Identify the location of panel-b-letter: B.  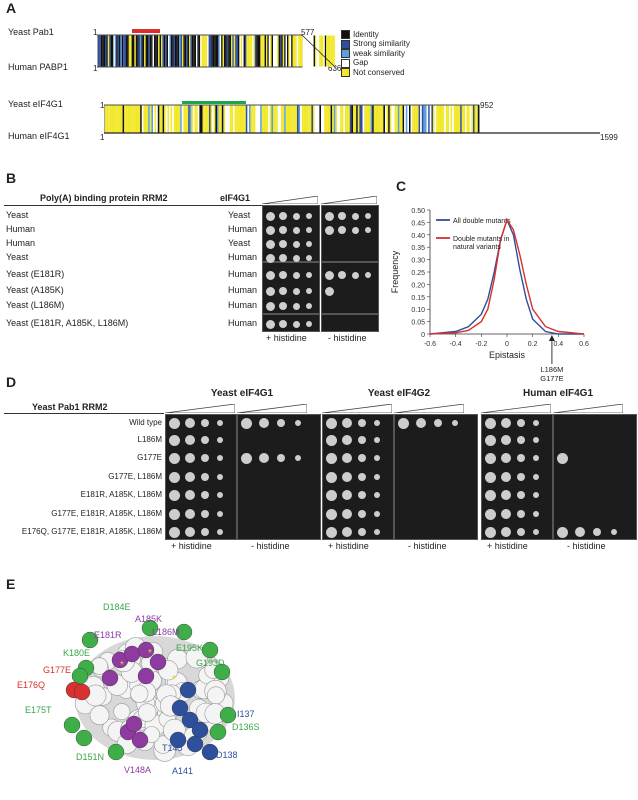
(11, 178).